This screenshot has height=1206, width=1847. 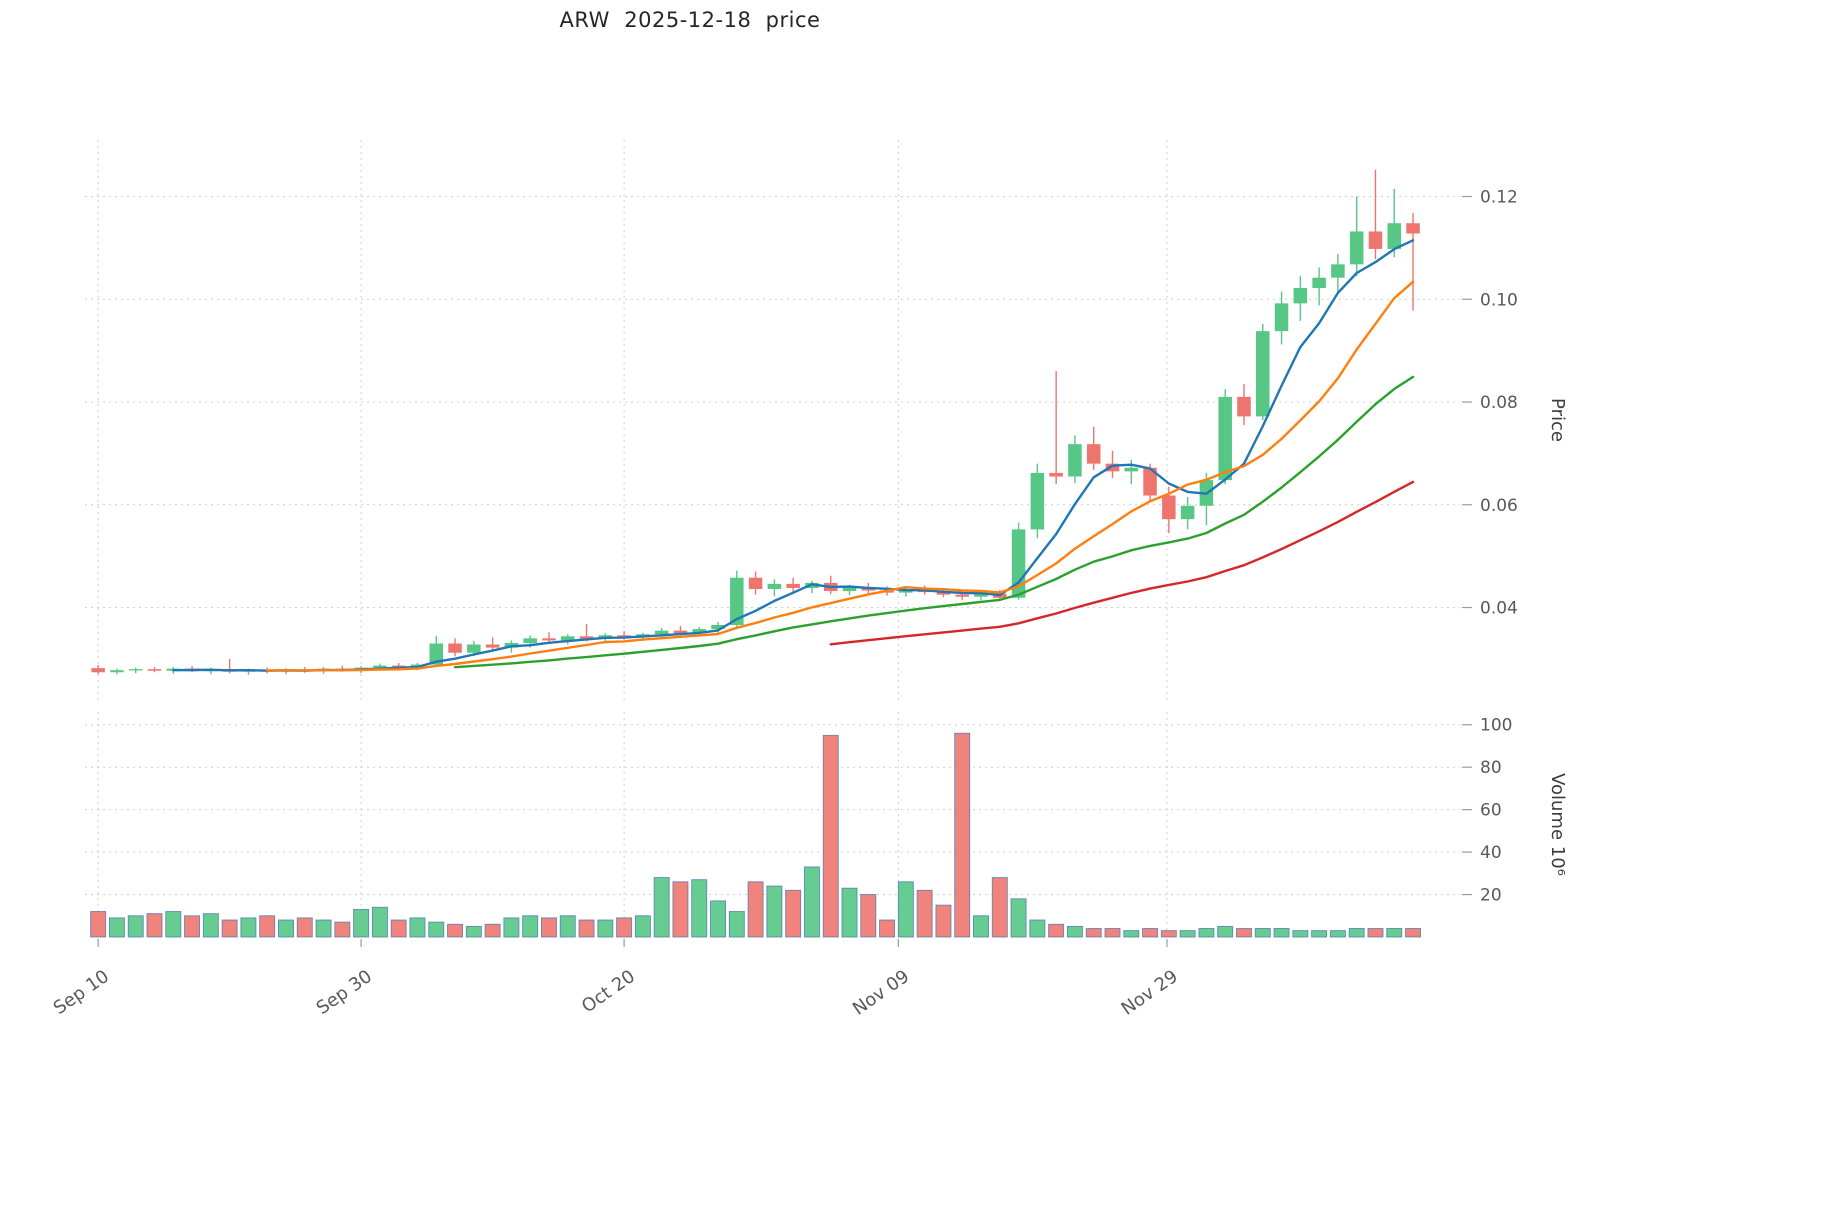 What do you see at coordinates (1491, 896) in the screenshot?
I see `volume-ytick-label: 20` at bounding box center [1491, 896].